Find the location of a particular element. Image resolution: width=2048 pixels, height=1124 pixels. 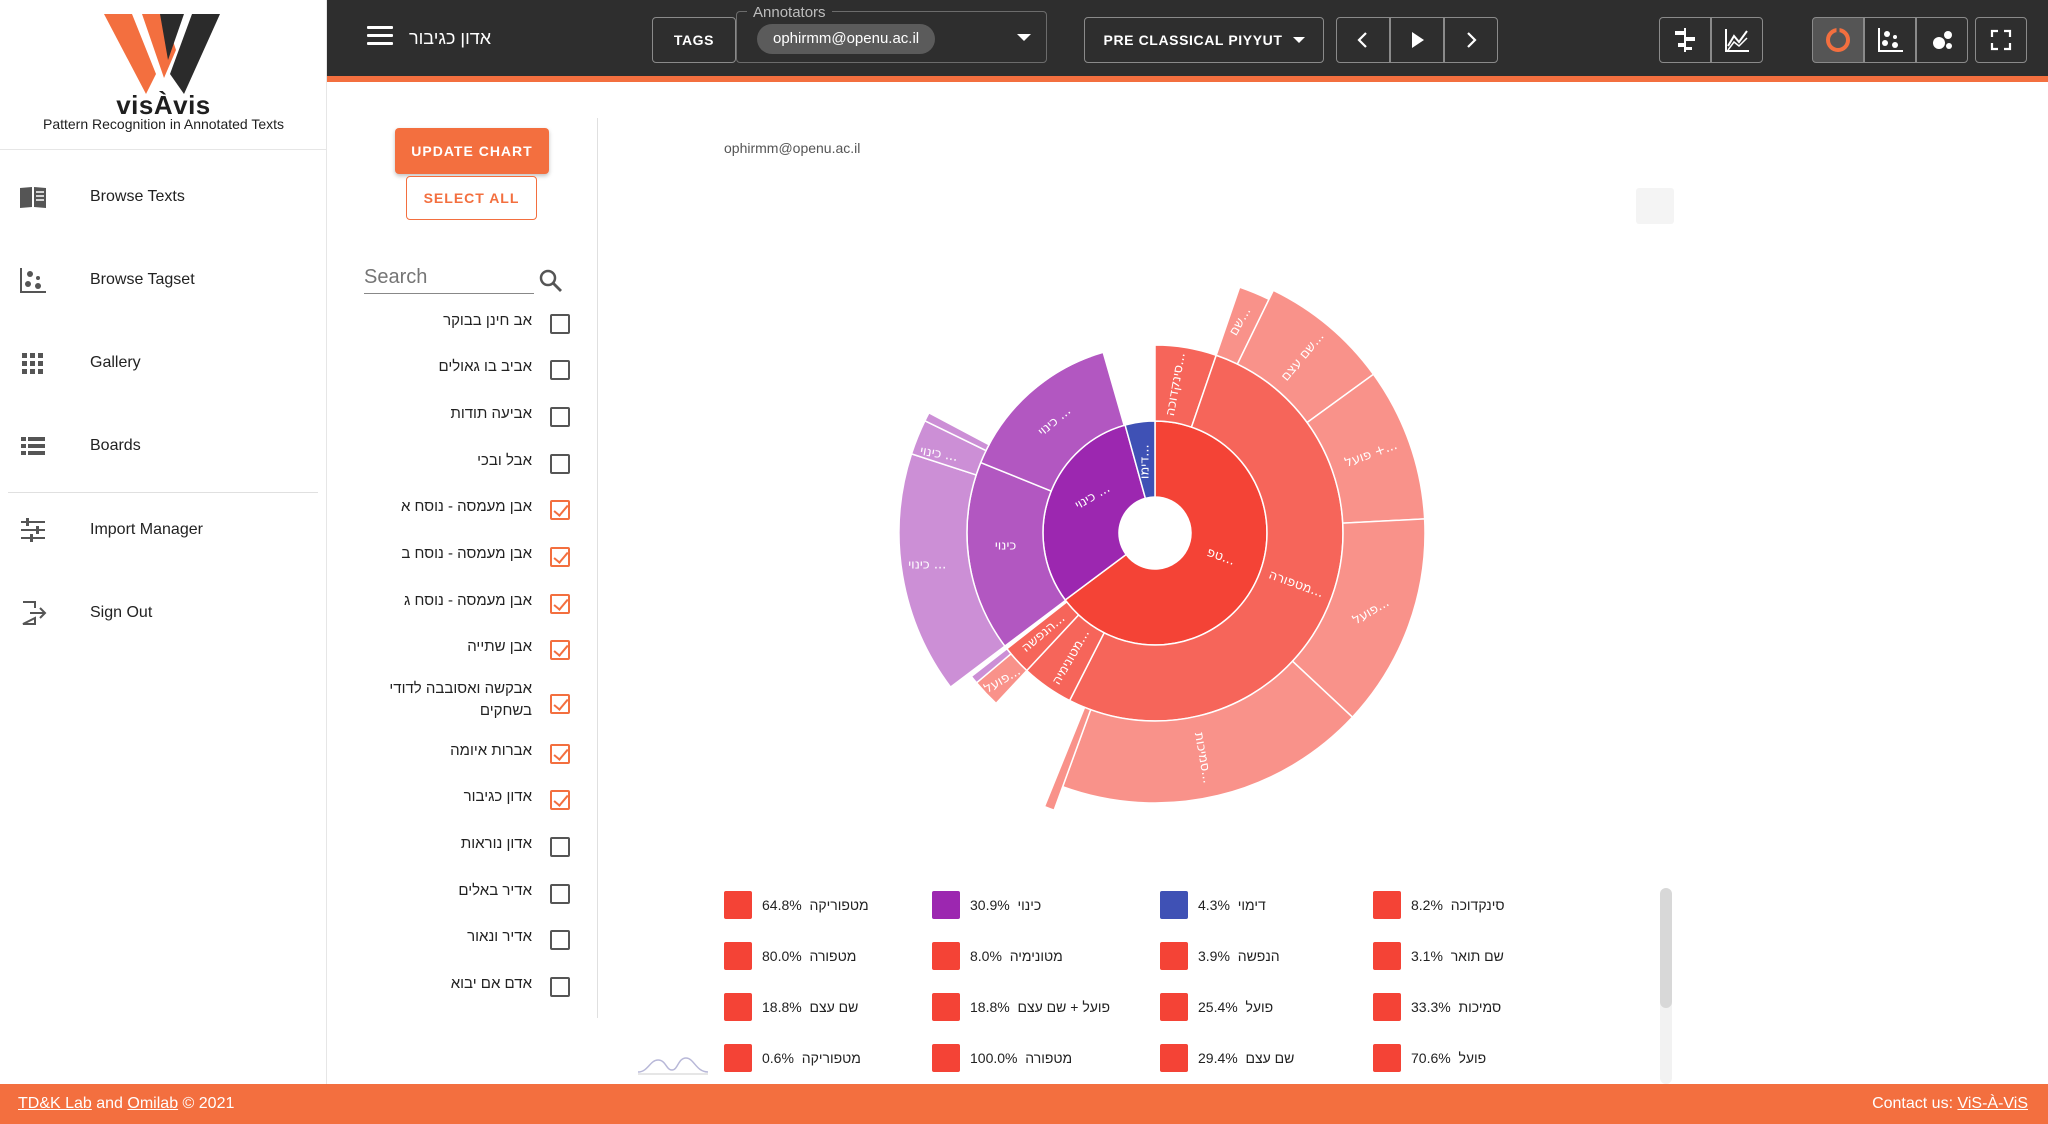

legend-item: מטפורה 80.0% is located at coordinates (790, 956).